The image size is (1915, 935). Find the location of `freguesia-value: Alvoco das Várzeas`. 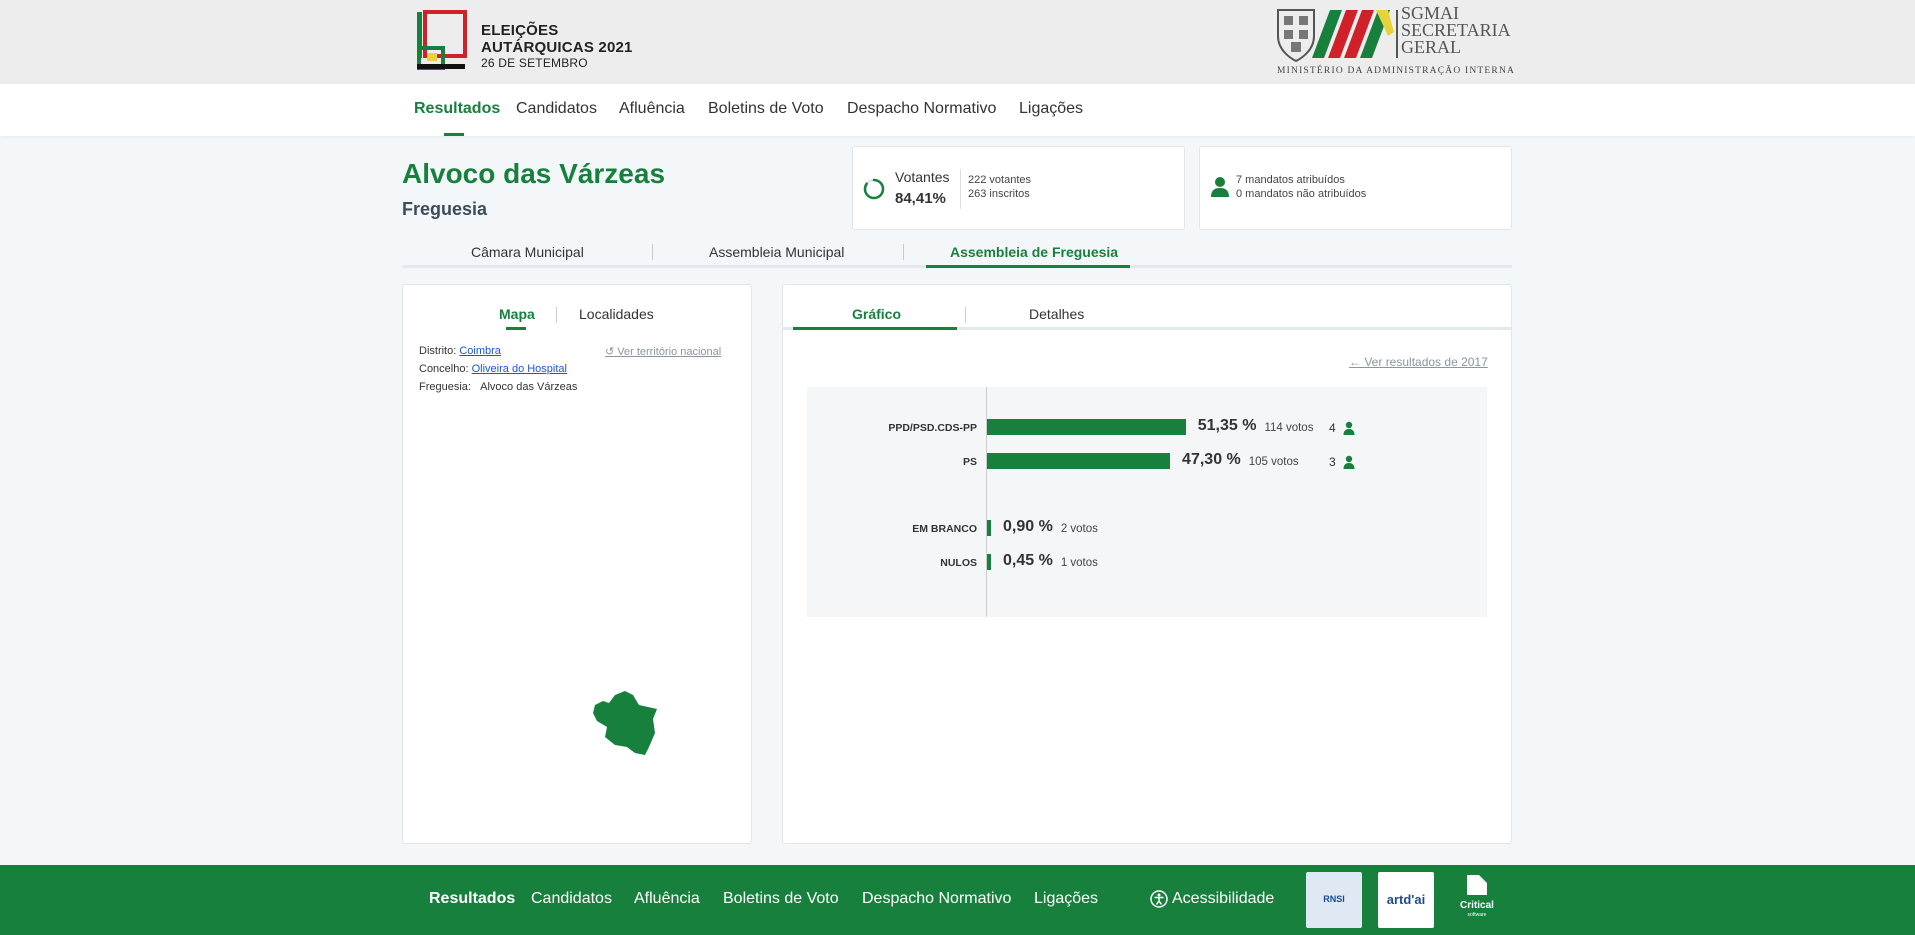

freguesia-value: Alvoco das Várzeas is located at coordinates (529, 387).